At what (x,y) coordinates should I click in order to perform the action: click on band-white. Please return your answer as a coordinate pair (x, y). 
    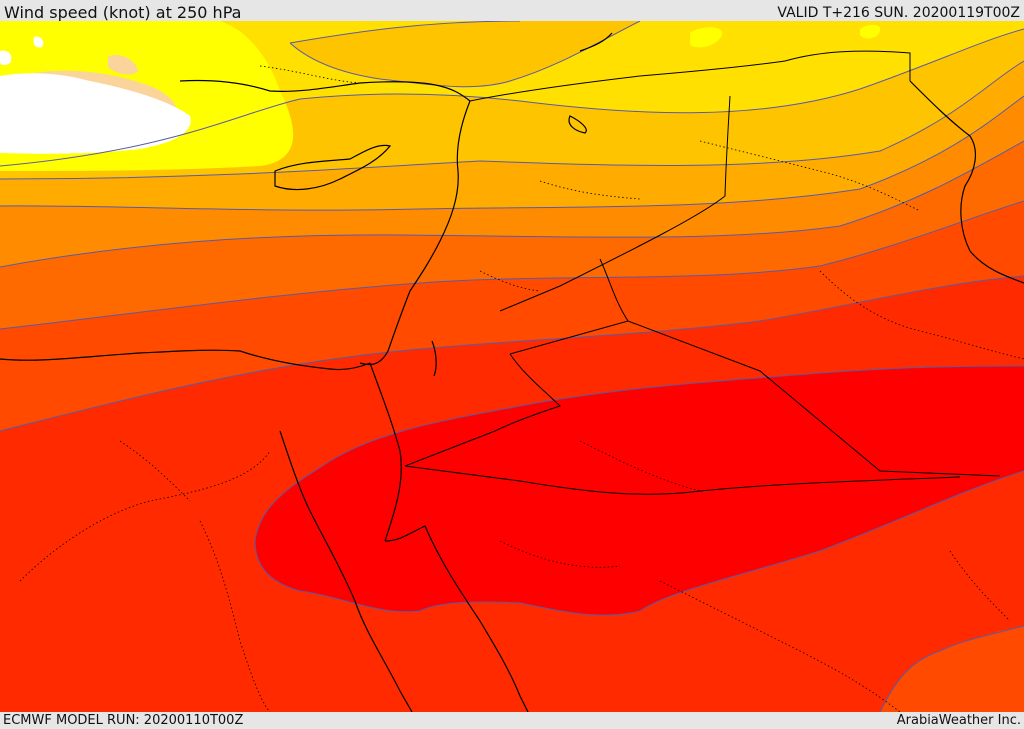
    Looking at the image, I should click on (95, 113).